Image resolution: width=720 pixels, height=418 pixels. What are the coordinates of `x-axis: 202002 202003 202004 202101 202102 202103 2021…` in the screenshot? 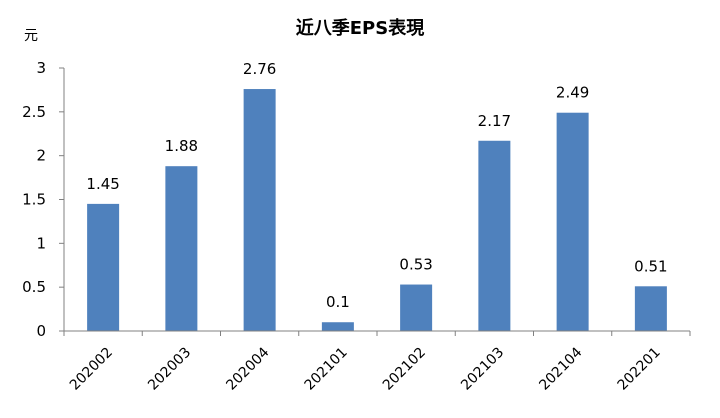 It's located at (377, 362).